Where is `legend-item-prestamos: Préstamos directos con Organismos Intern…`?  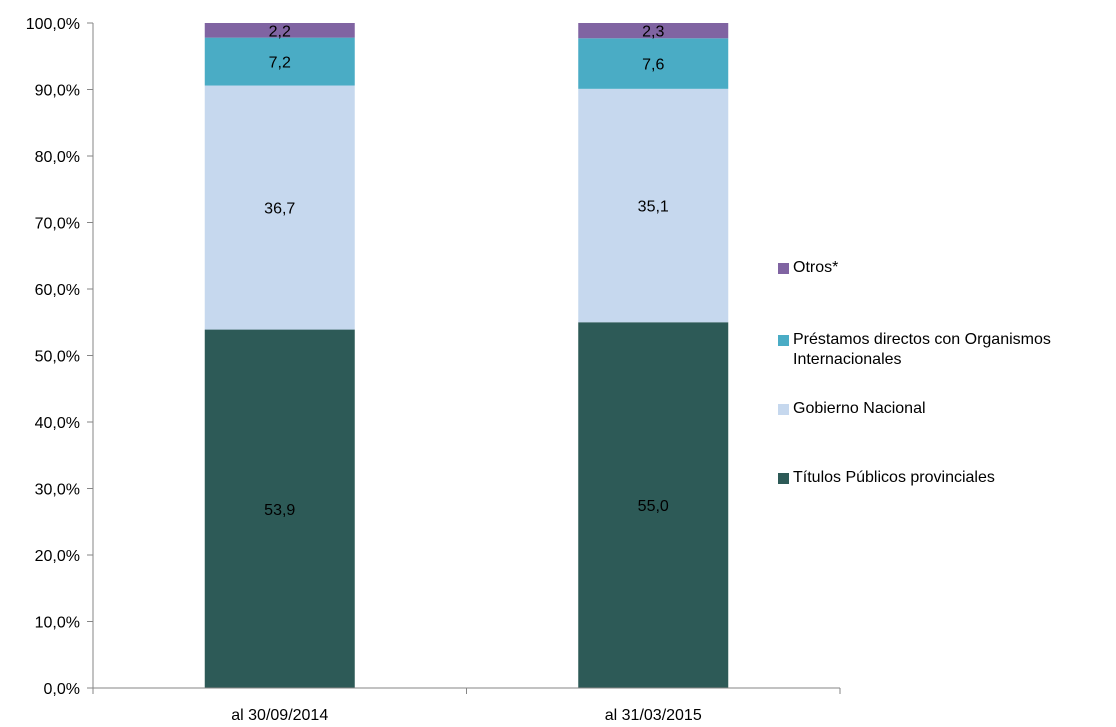
legend-item-prestamos: Préstamos directos con Organismos Intern… is located at coordinates (945, 350).